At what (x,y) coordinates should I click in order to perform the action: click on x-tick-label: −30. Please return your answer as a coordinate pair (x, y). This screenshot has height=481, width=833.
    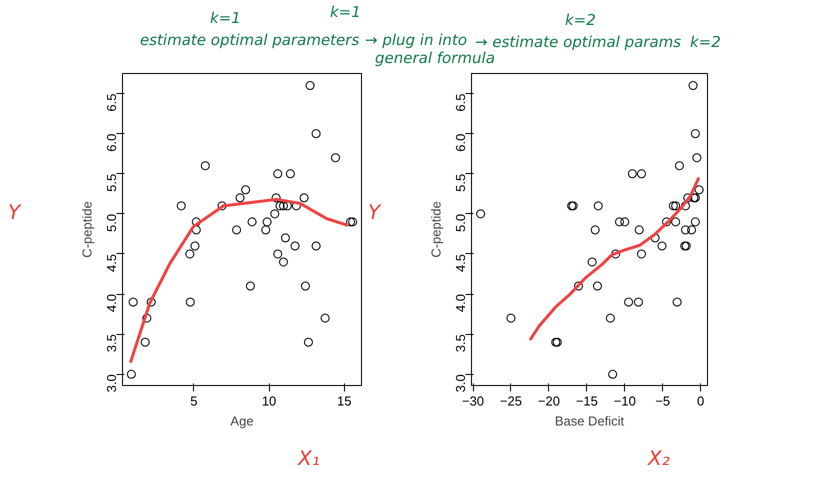
    Looking at the image, I should click on (473, 401).